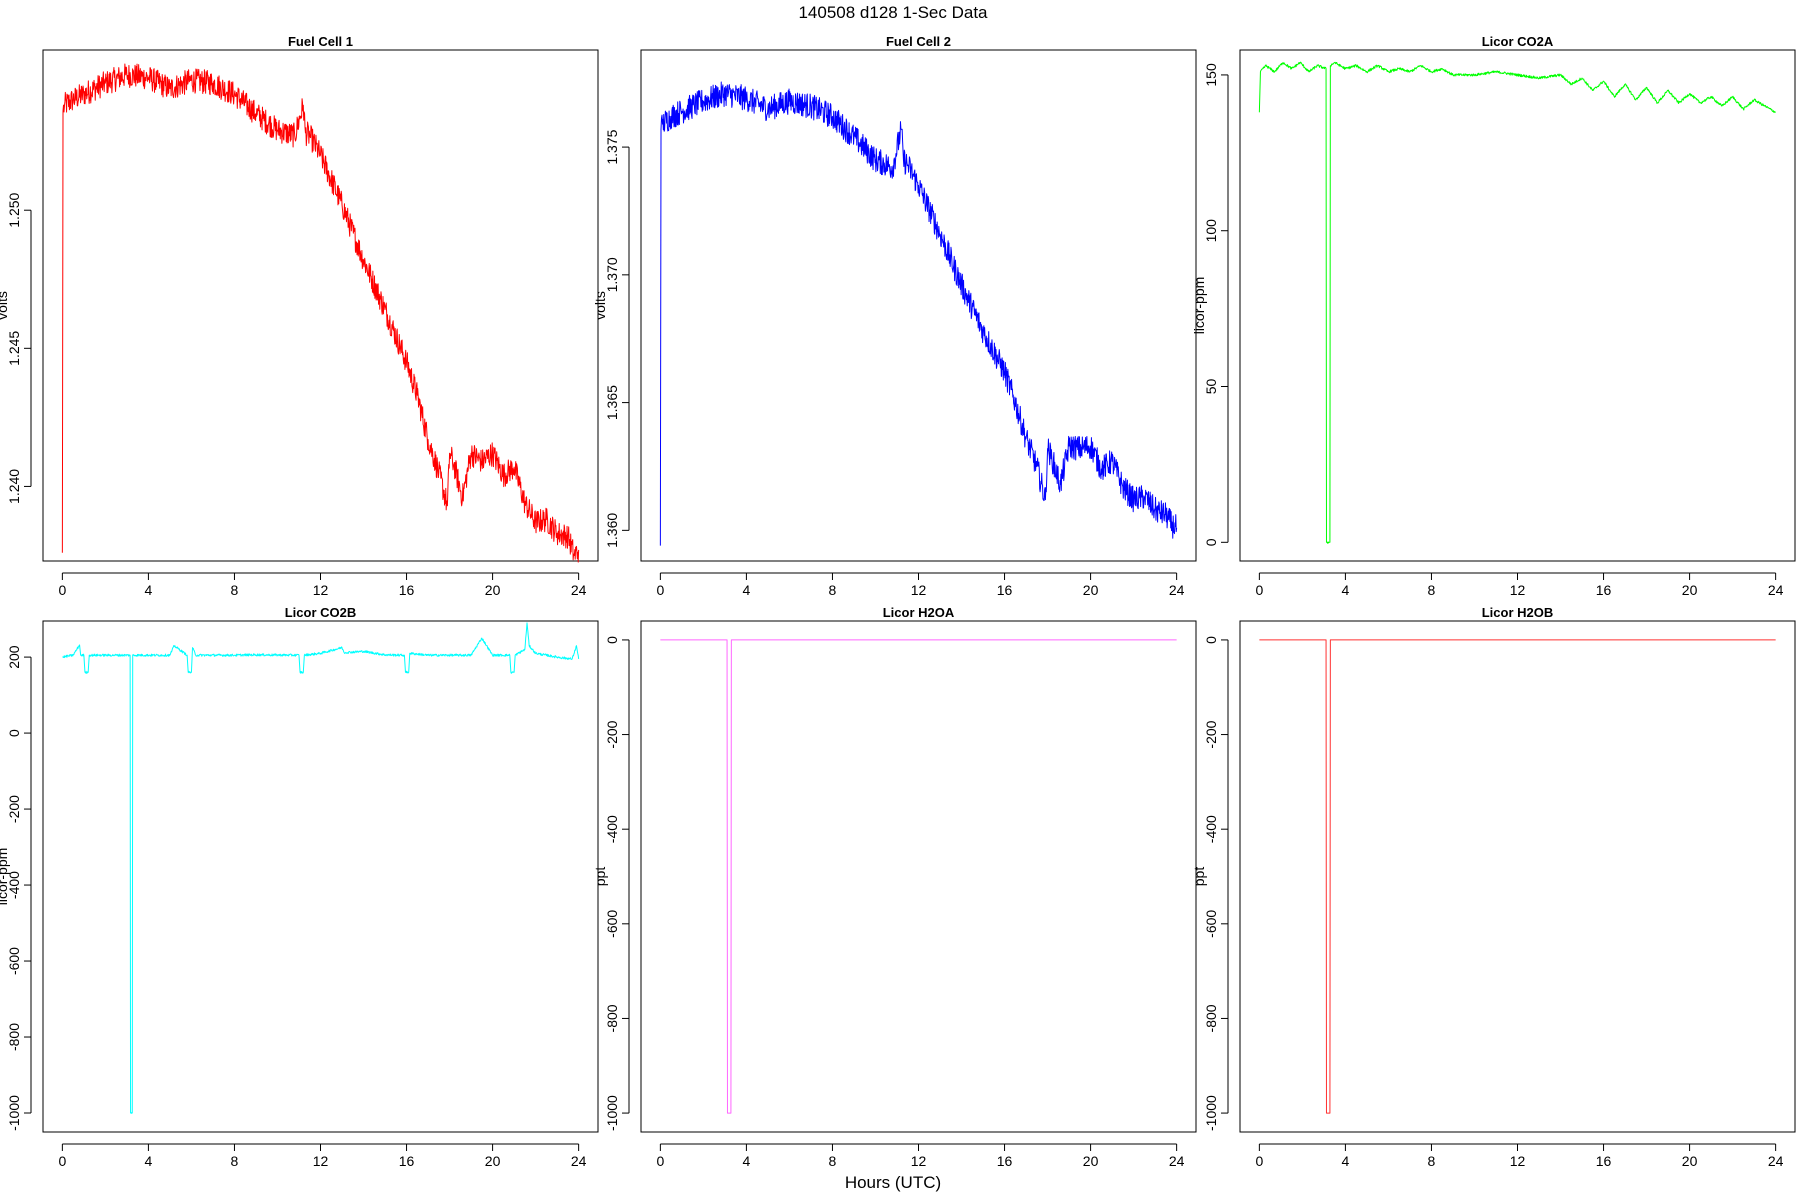 This screenshot has height=1200, width=1800. I want to click on y-tick-label: -200, so click(14, 809).